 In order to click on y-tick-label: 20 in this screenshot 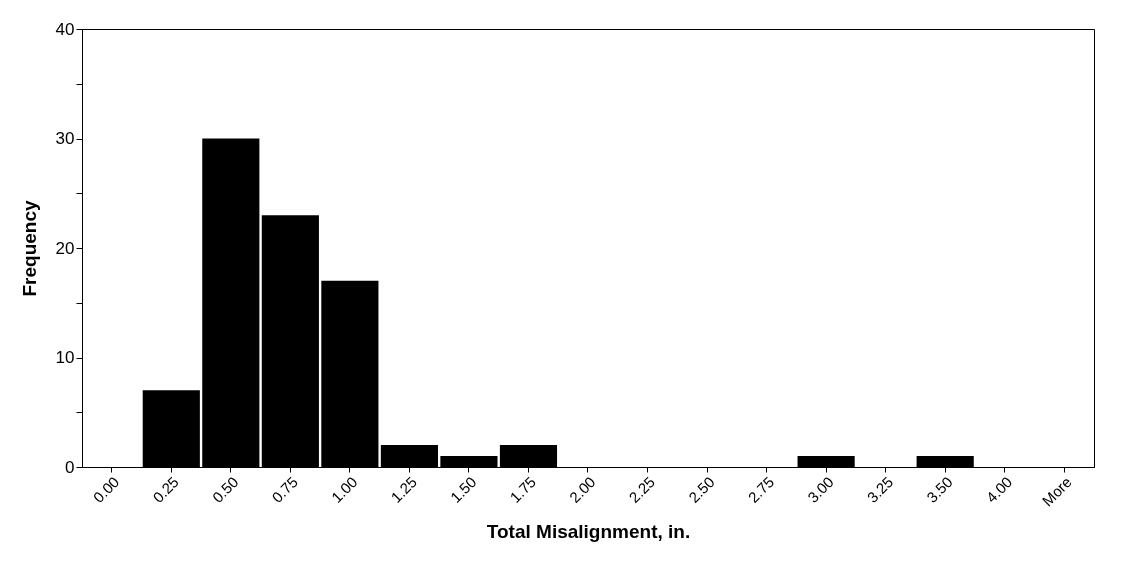, I will do `click(65, 248)`.